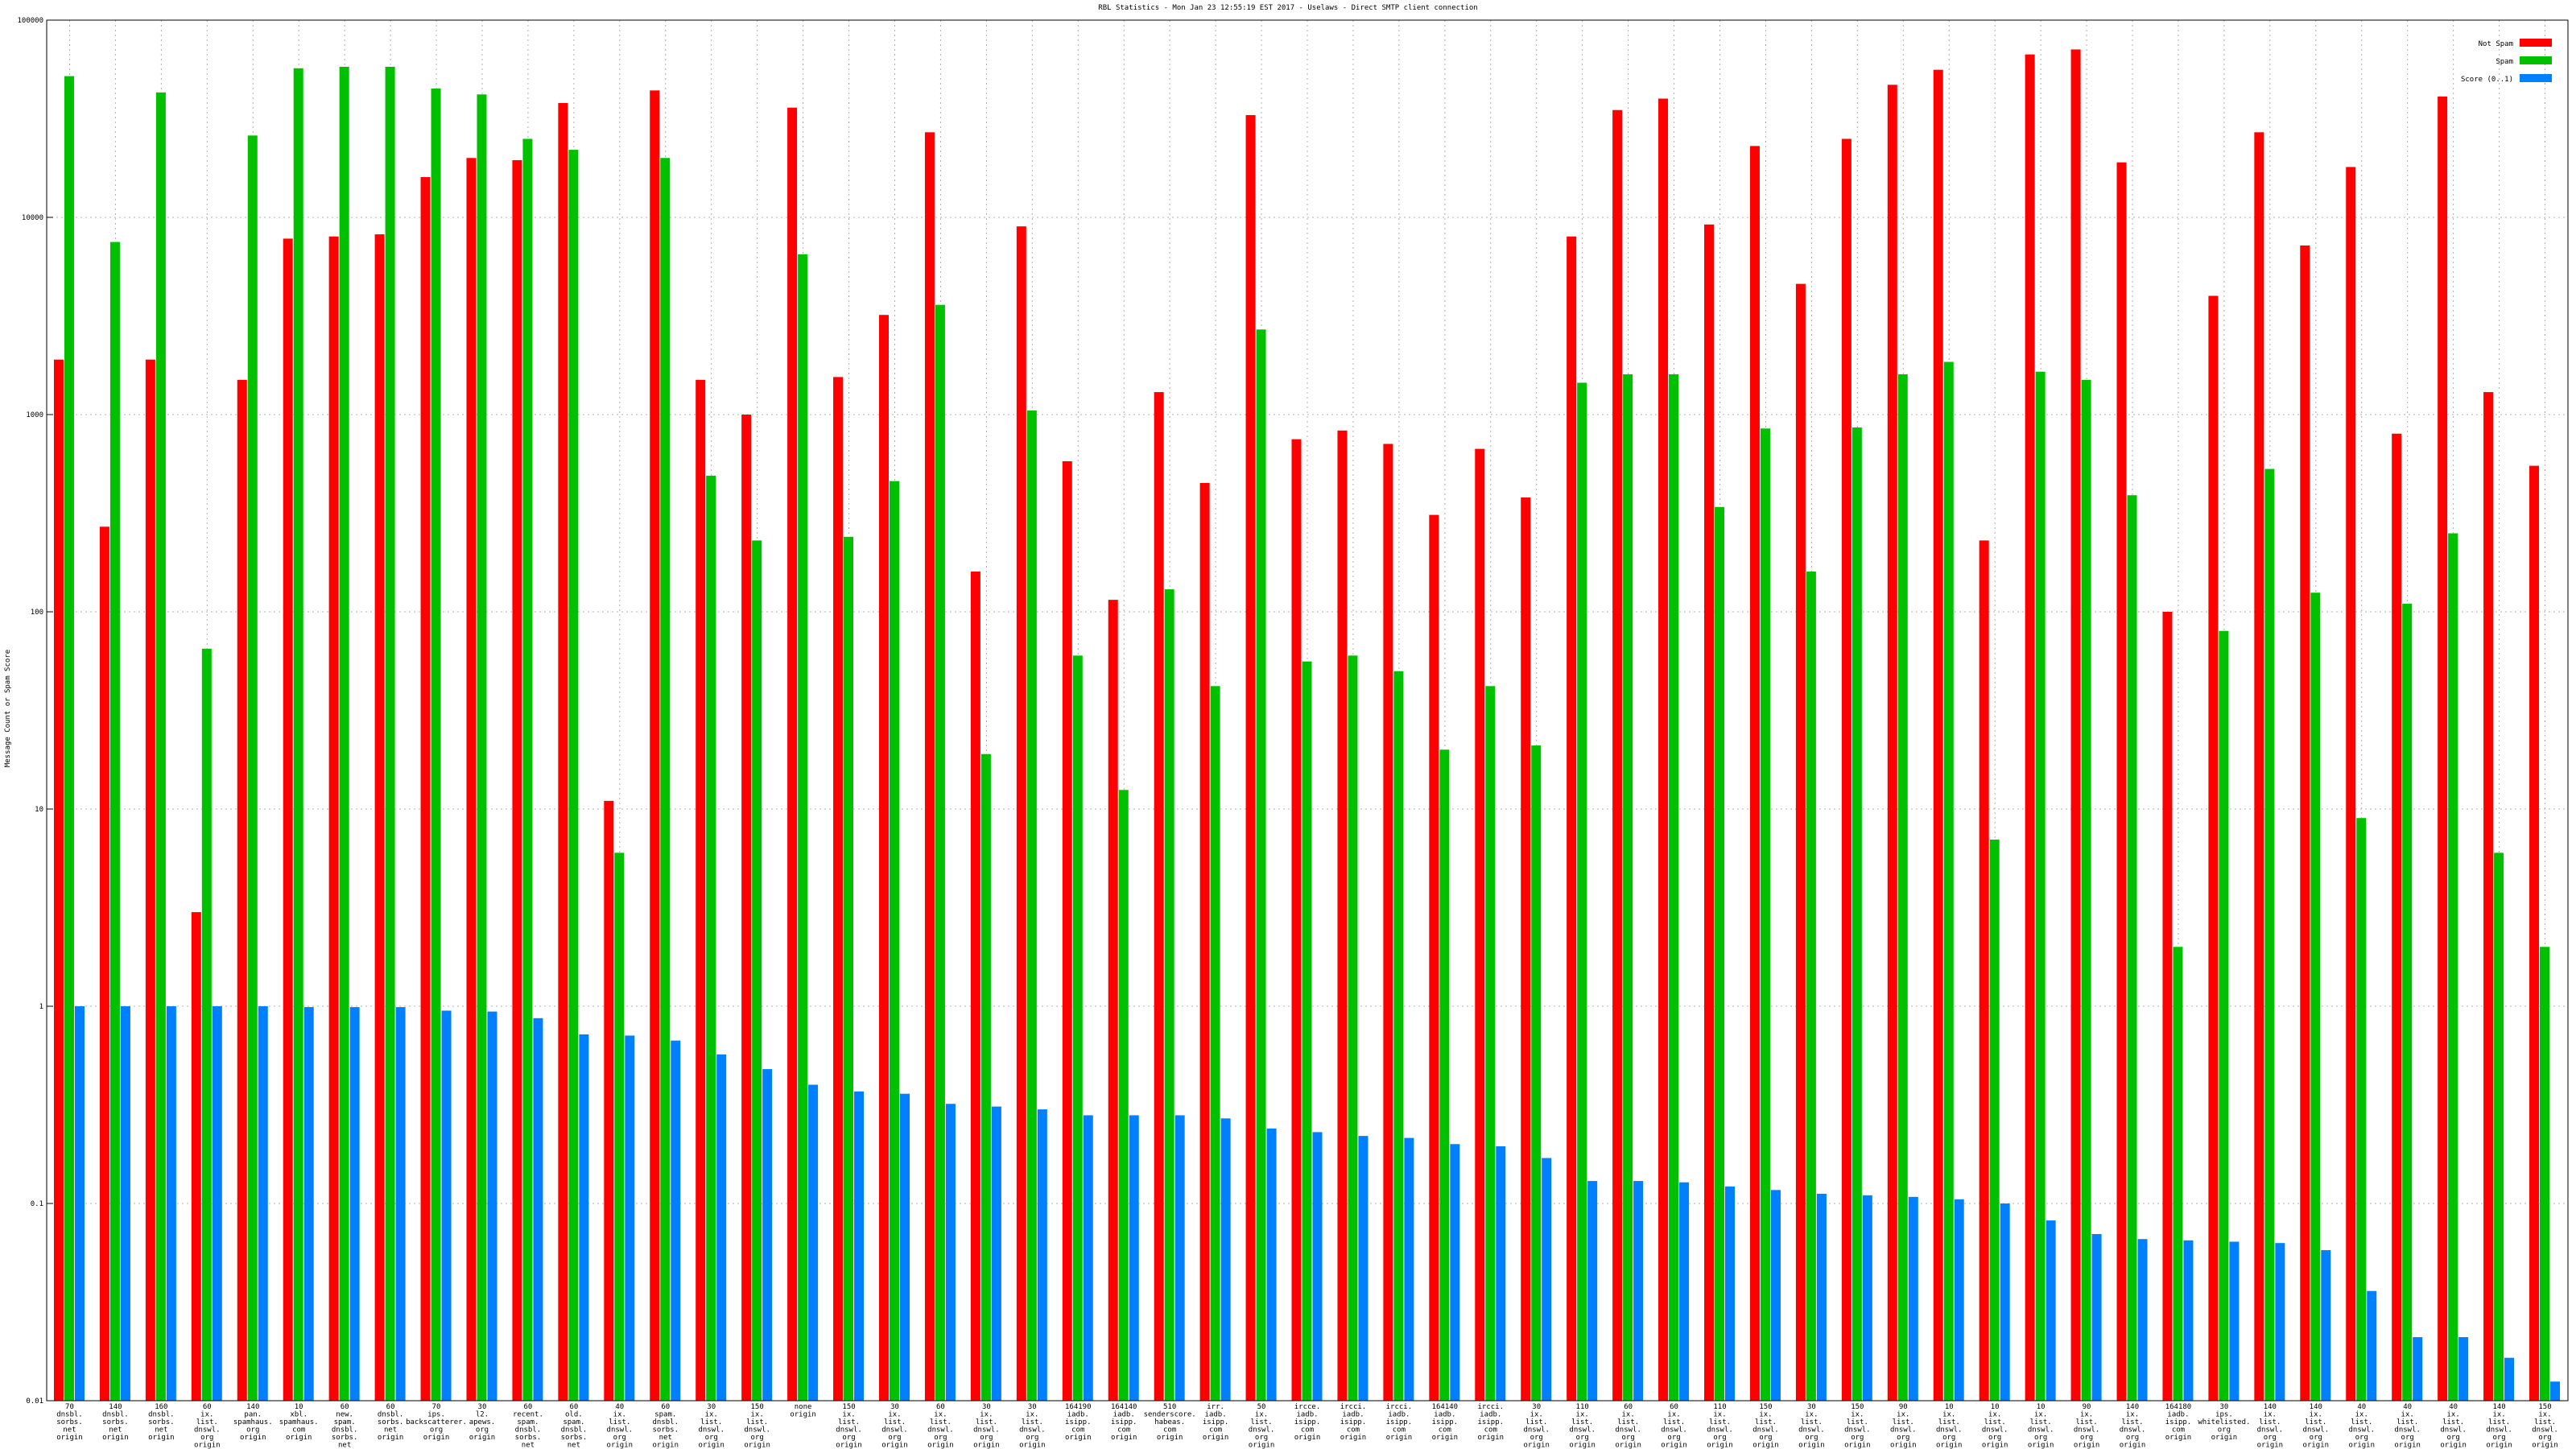 Image resolution: width=2576 pixels, height=1449 pixels. I want to click on x-tick-label-line: ircce., so click(1307, 1407).